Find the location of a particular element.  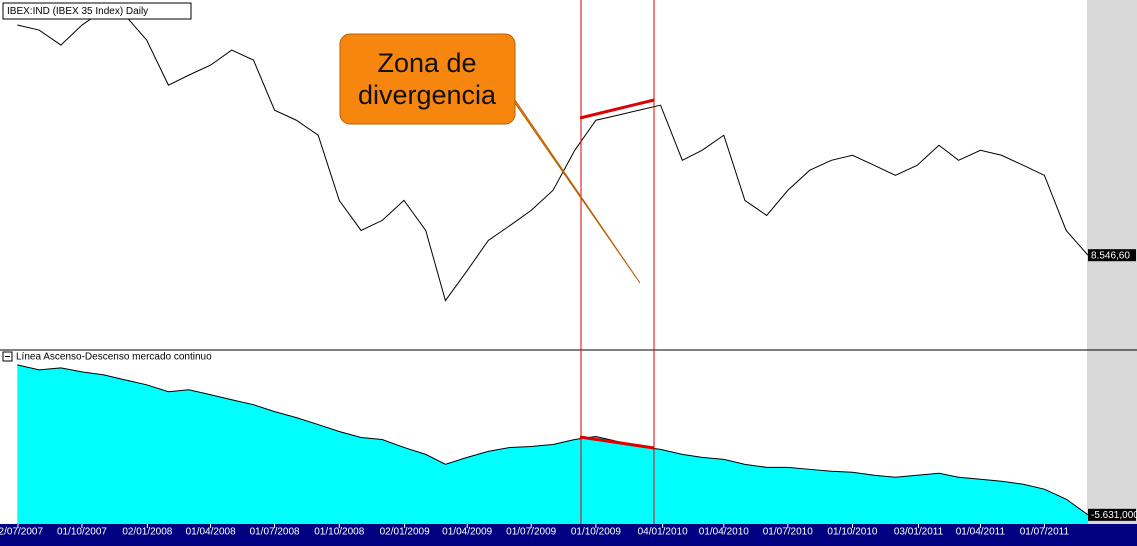

x-tick-label: 01/04/2011 is located at coordinates (981, 532).